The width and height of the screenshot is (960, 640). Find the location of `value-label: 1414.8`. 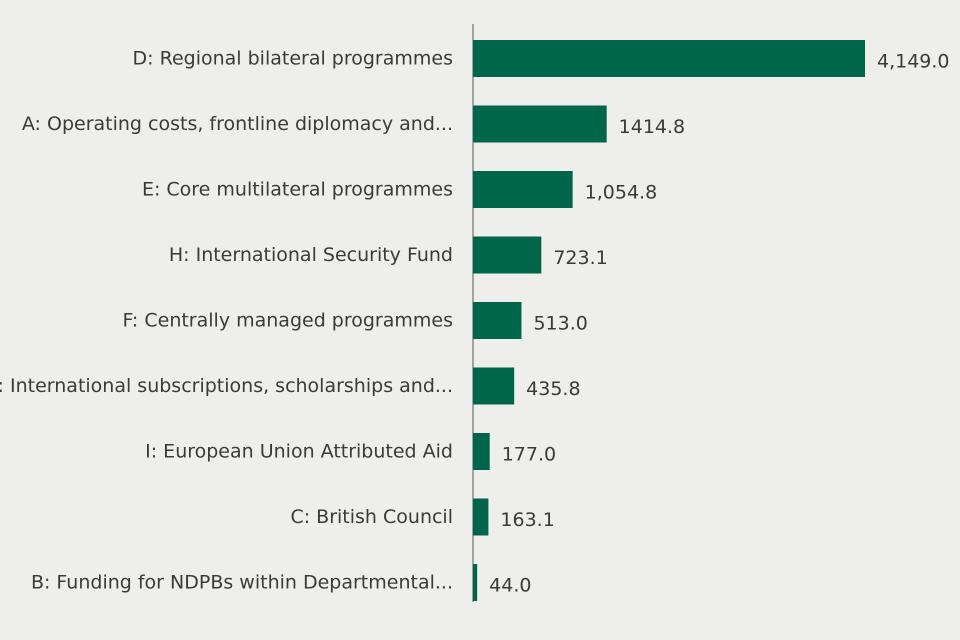

value-label: 1414.8 is located at coordinates (652, 127).